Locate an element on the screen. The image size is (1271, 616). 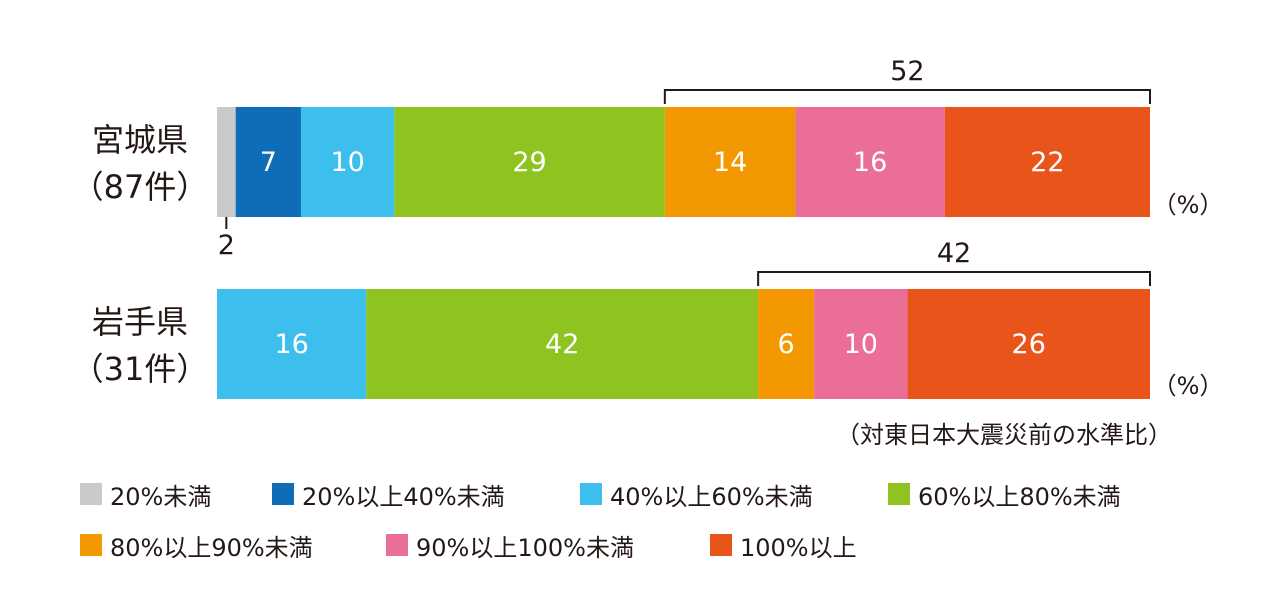
category-label: 岩手県 is located at coordinates (140, 322).